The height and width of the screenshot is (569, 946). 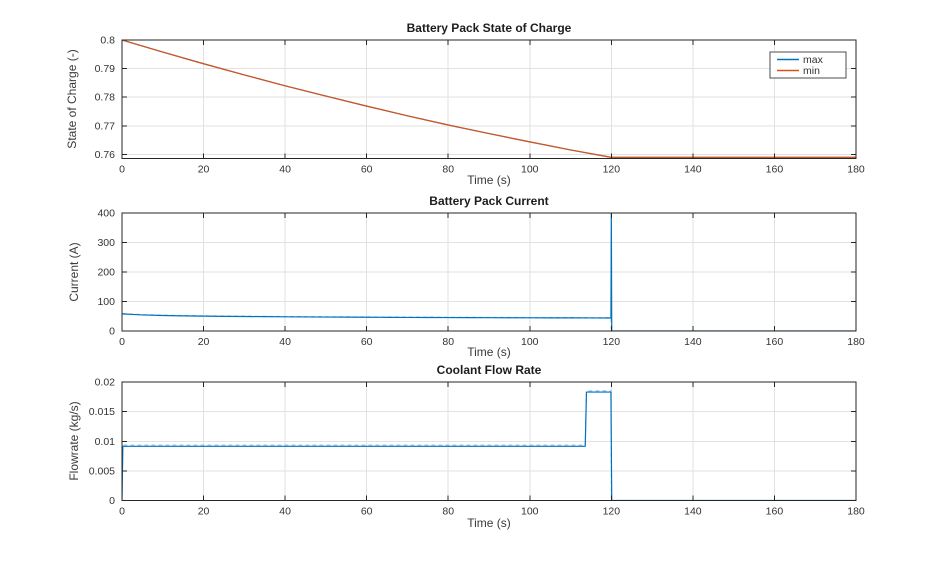 What do you see at coordinates (489, 370) in the screenshot?
I see `chart3-title: Coolant Flow Rate` at bounding box center [489, 370].